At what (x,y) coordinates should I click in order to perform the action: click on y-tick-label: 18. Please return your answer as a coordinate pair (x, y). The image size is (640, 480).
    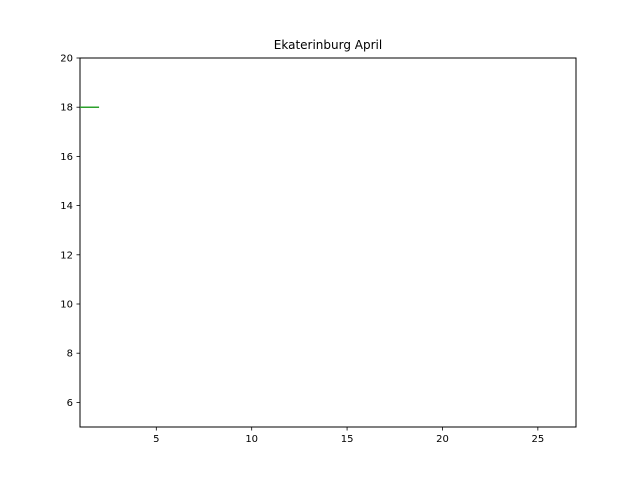
    Looking at the image, I should click on (66, 108).